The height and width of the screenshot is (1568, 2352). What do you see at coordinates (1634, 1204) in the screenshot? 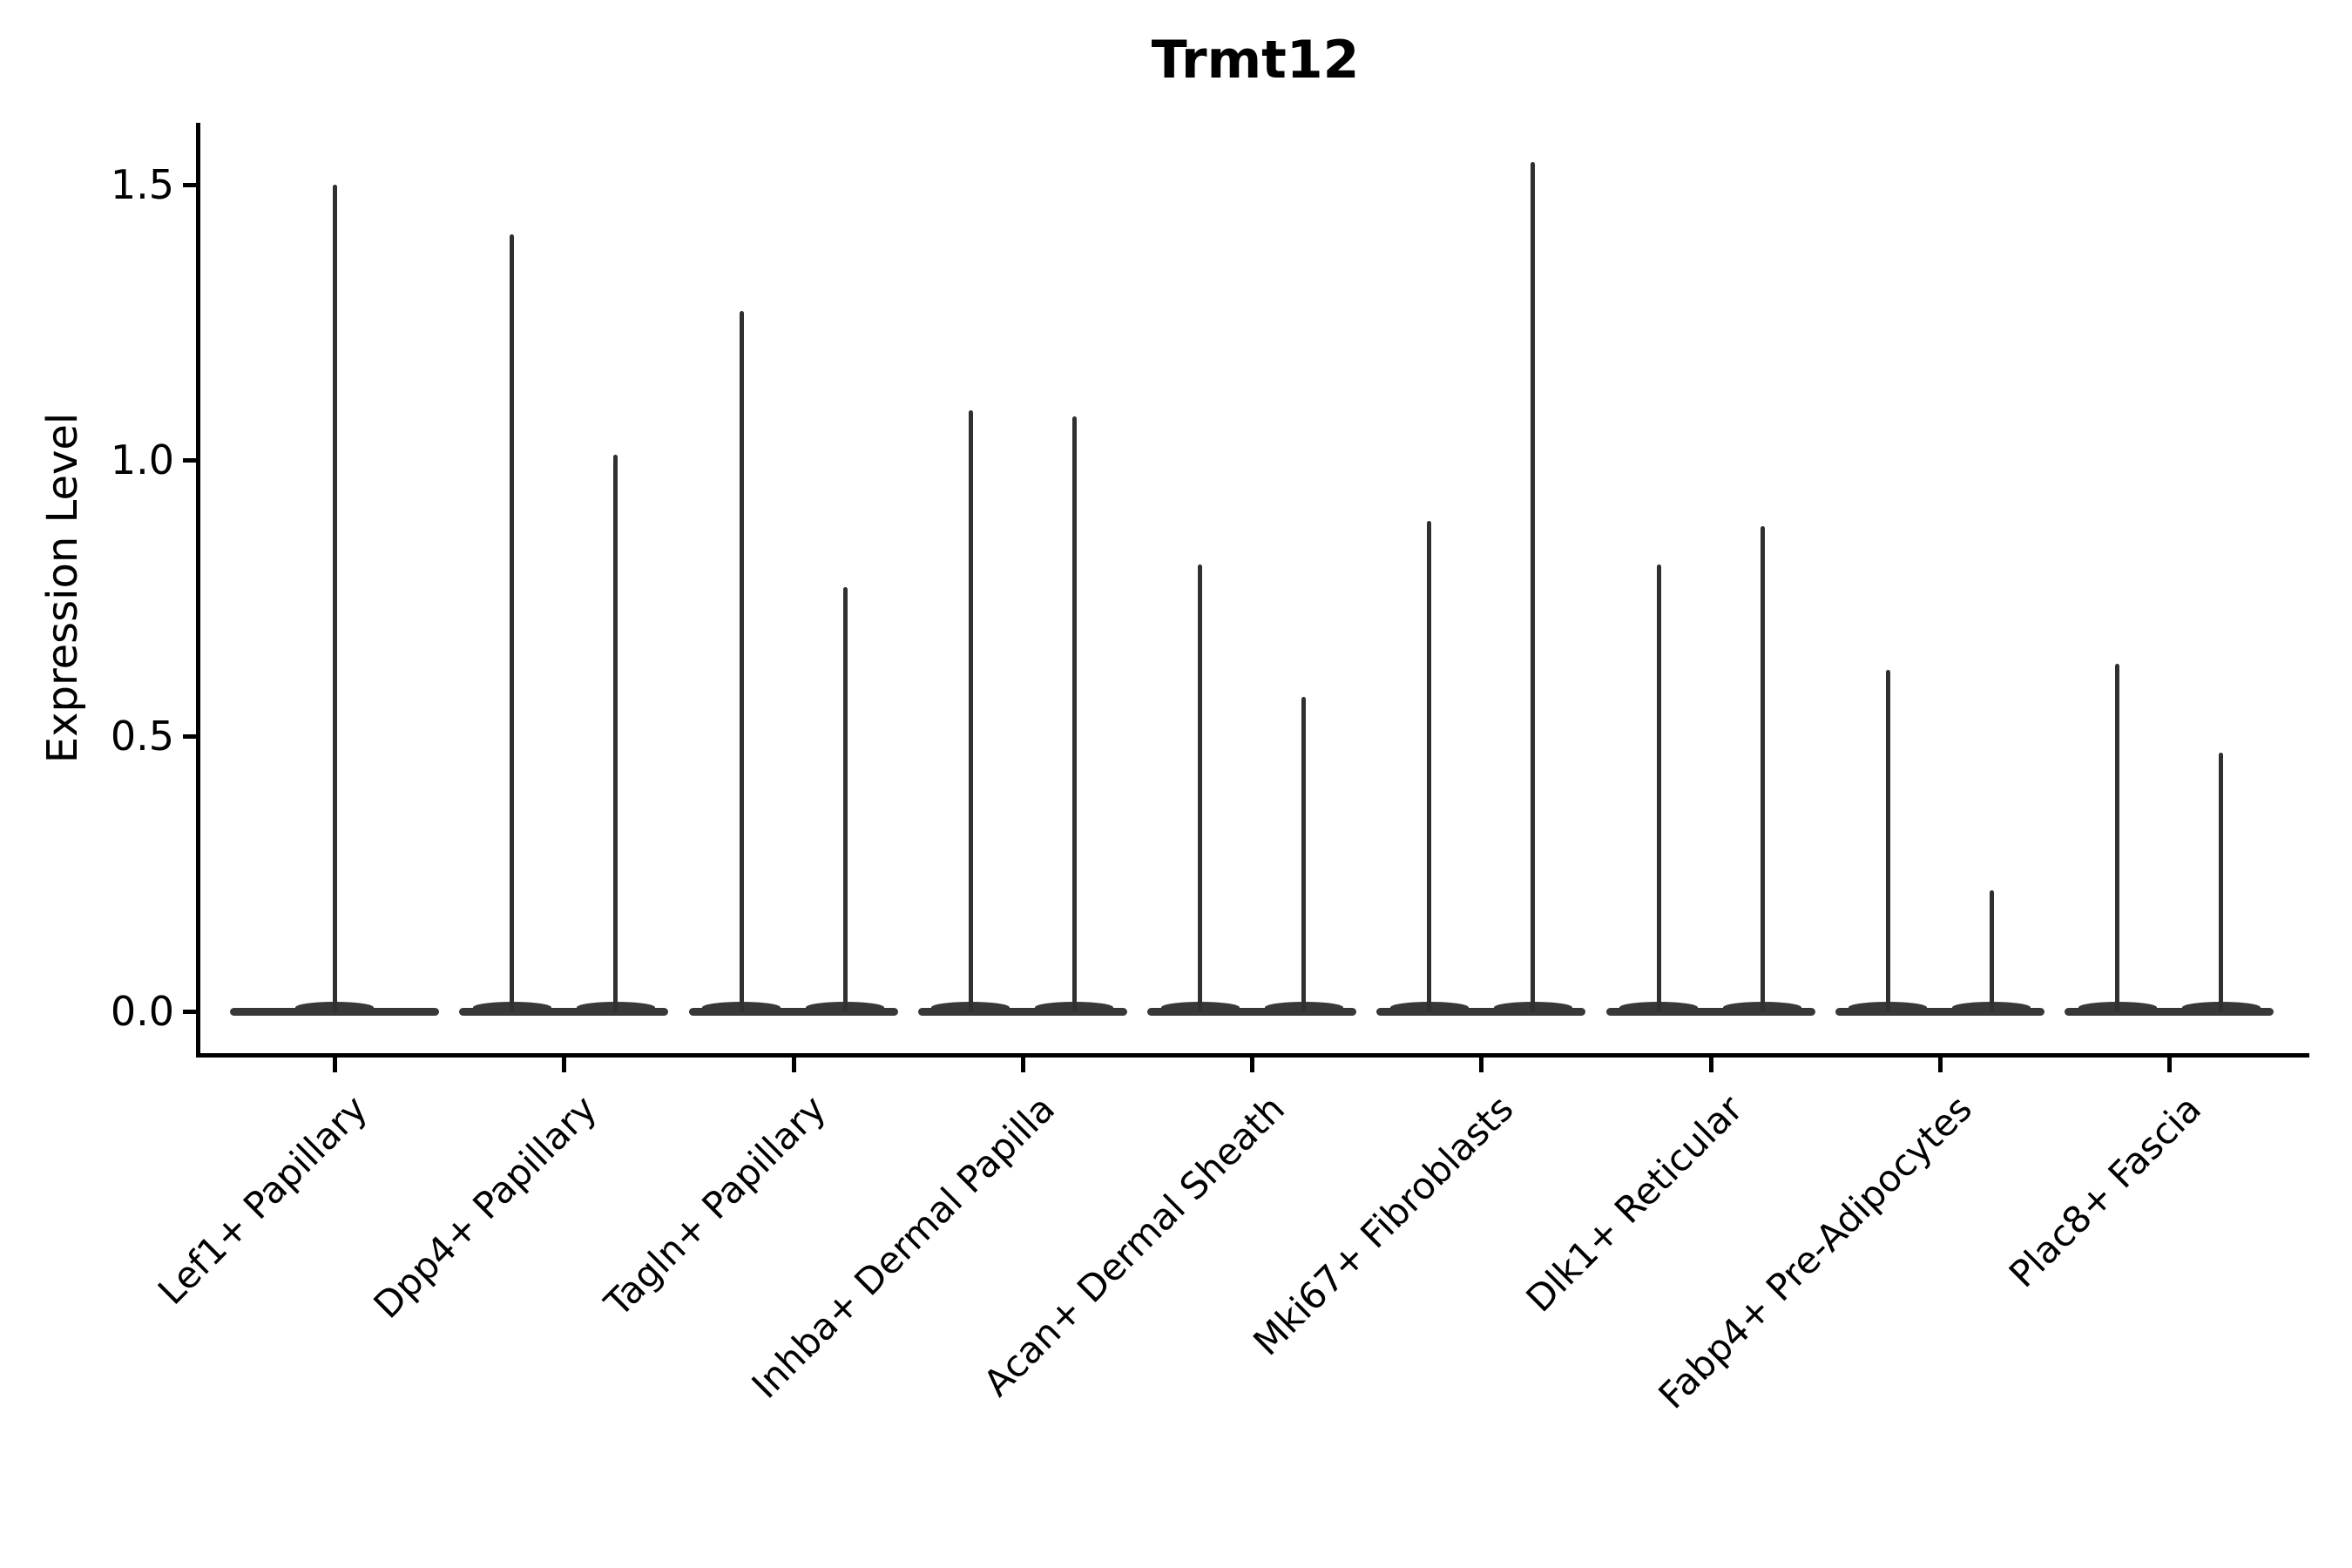
I see `x-tick-label: Dlk1+ Reticular` at bounding box center [1634, 1204].